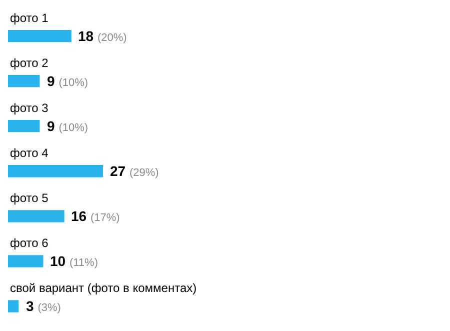 The height and width of the screenshot is (331, 450). Describe the element at coordinates (29, 108) in the screenshot. I see `y-tick-label: фото 3` at that location.